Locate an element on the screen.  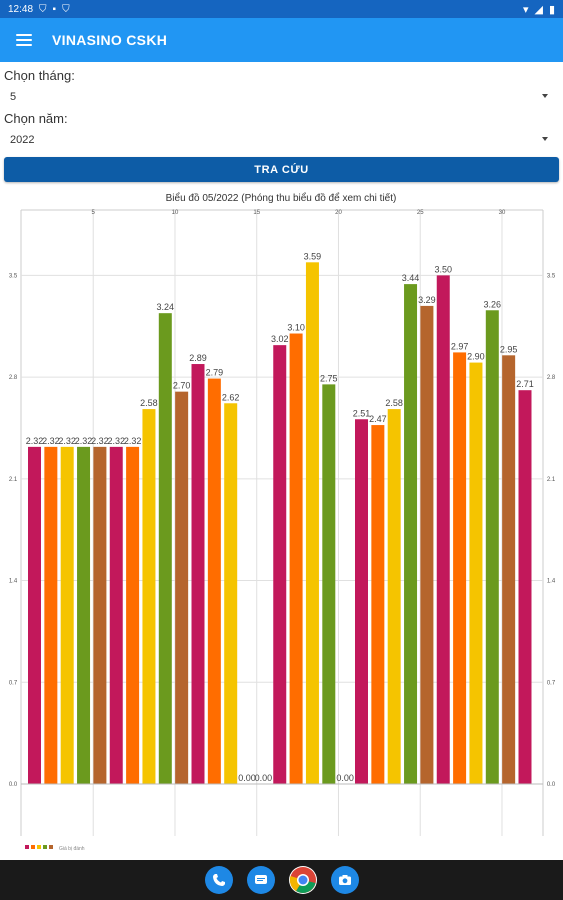
year-select: 2022 is located at coordinates (280, 140).